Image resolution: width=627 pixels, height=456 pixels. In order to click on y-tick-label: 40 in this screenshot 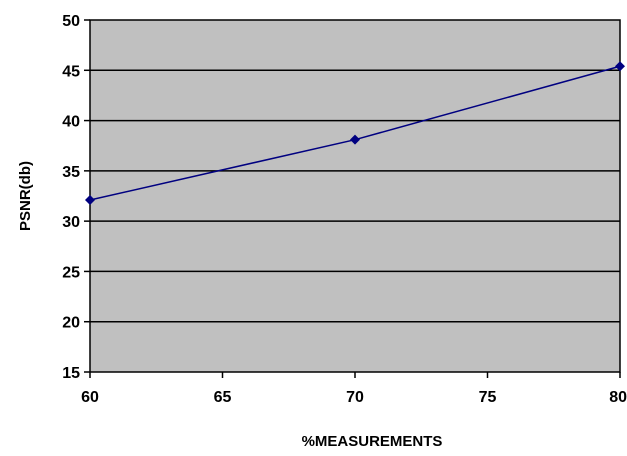, I will do `click(71, 122)`.